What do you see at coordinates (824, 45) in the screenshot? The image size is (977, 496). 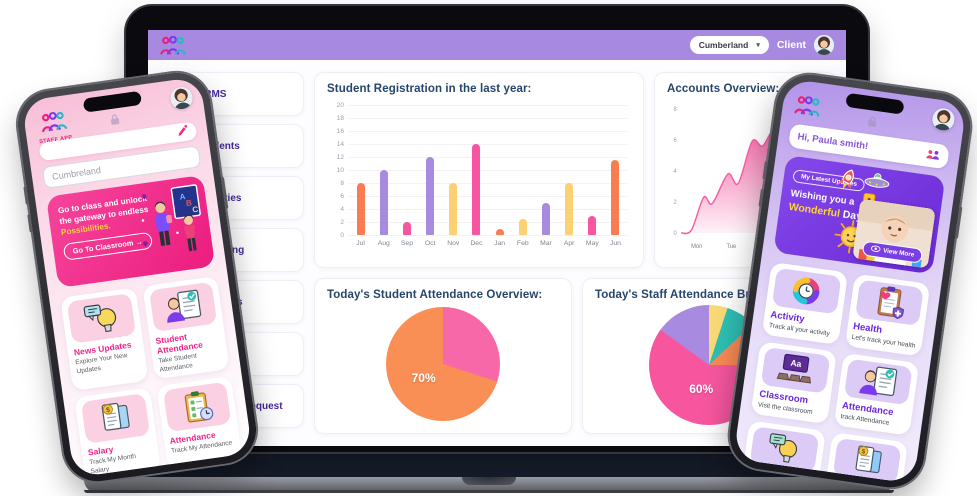 I see `client-avatar` at bounding box center [824, 45].